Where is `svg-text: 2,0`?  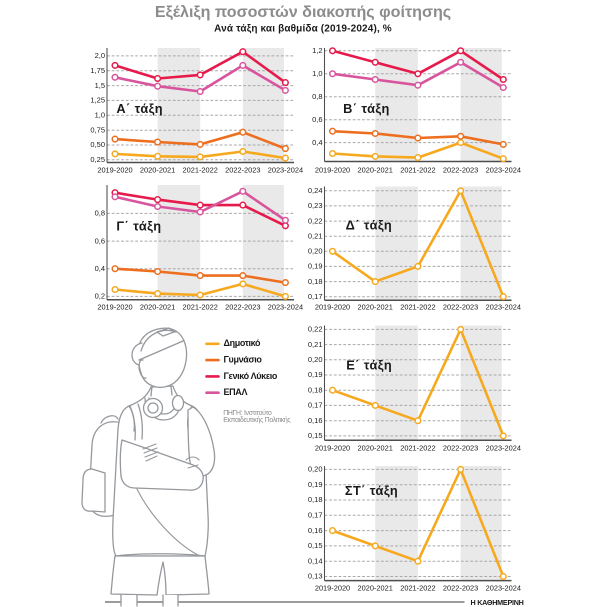
svg-text: 2,0 is located at coordinates (100, 55).